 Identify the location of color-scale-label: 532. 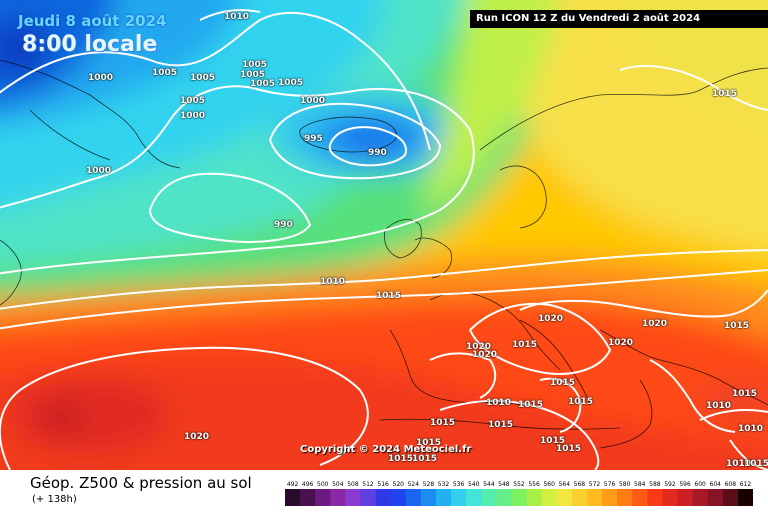
(444, 484).